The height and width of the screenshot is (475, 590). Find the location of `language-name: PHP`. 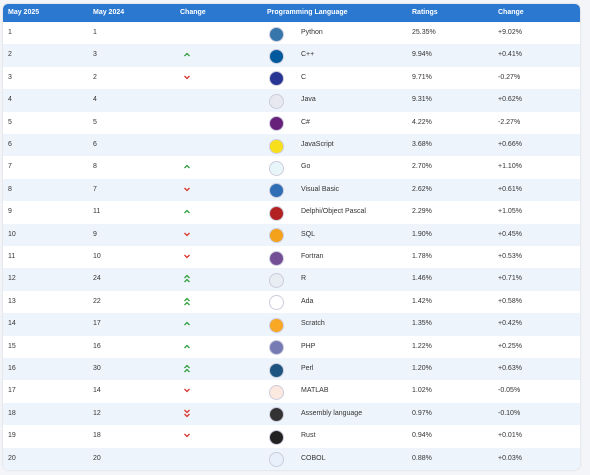

language-name: PHP is located at coordinates (308, 346).